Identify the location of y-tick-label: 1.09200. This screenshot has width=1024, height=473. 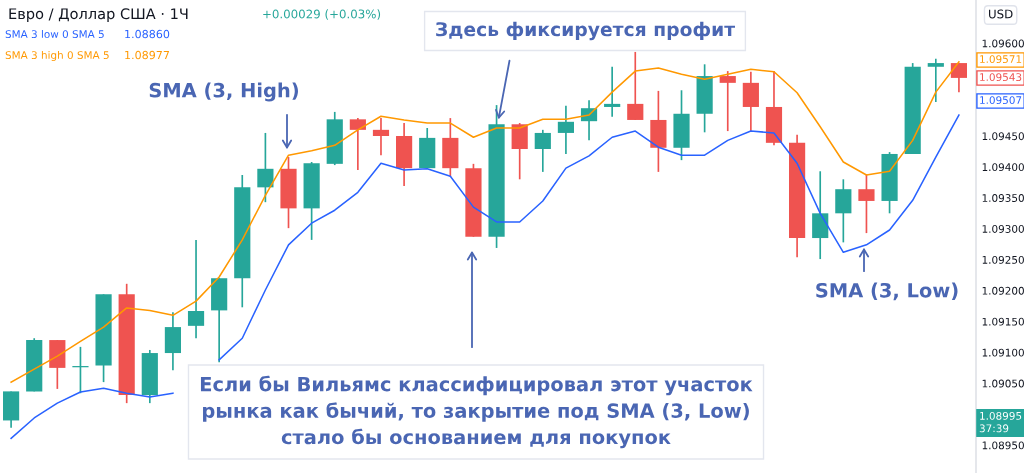
(1003, 290).